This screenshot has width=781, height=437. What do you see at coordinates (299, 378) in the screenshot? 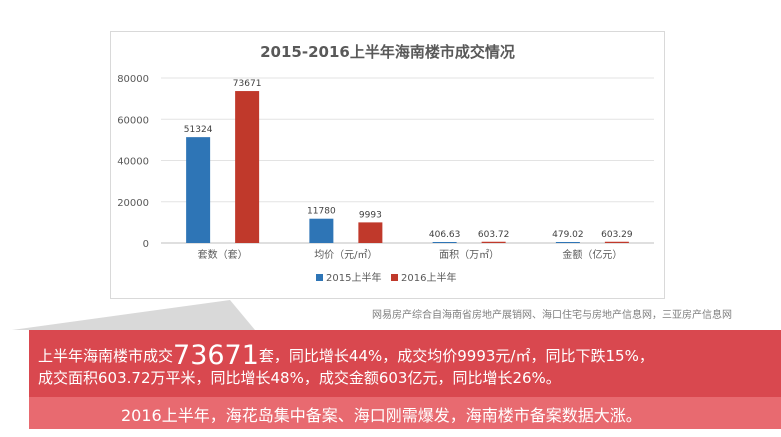
I see `summary-line-2: 成交面积603.72万平米，同比增长48%，成交金额603亿元，同比增长26%。` at bounding box center [299, 378].